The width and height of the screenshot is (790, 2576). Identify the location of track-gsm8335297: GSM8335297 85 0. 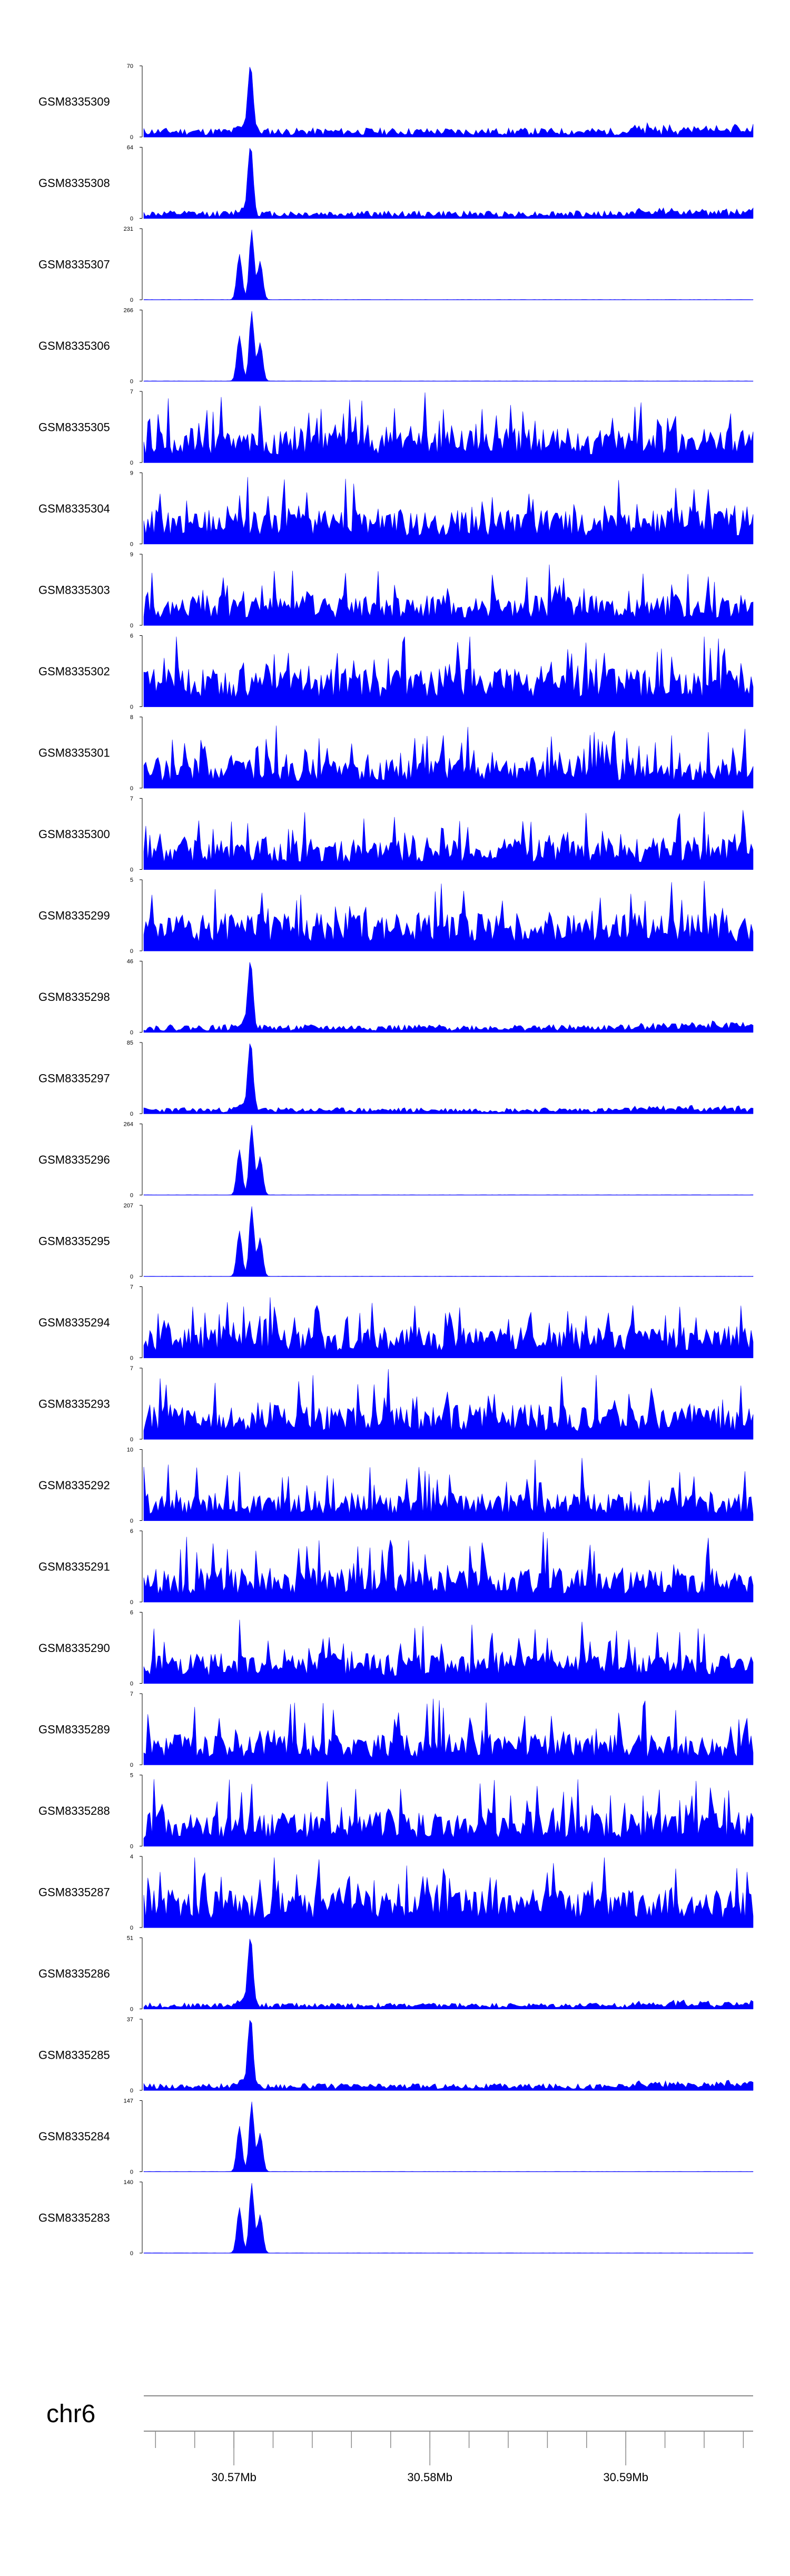
(396, 1078).